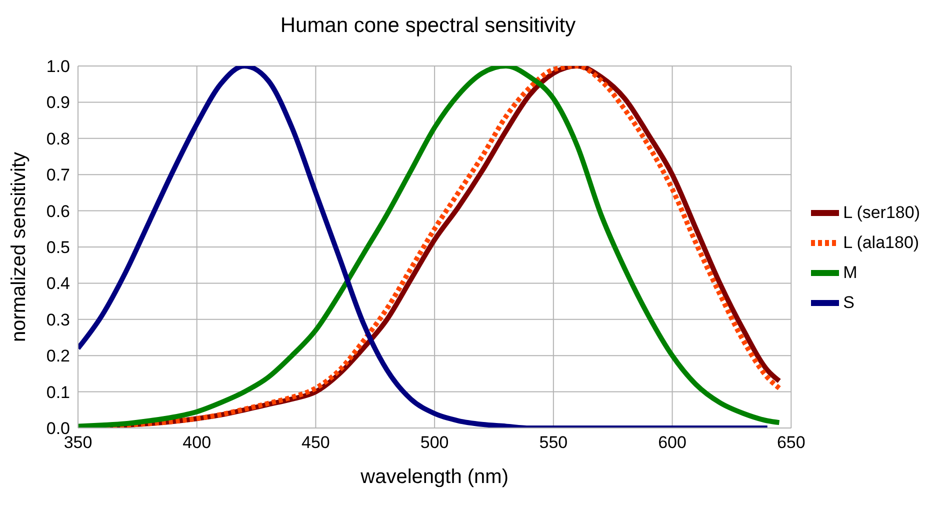 The width and height of the screenshot is (938, 513). What do you see at coordinates (58, 138) in the screenshot?
I see `y-tick-label: 0.8` at bounding box center [58, 138].